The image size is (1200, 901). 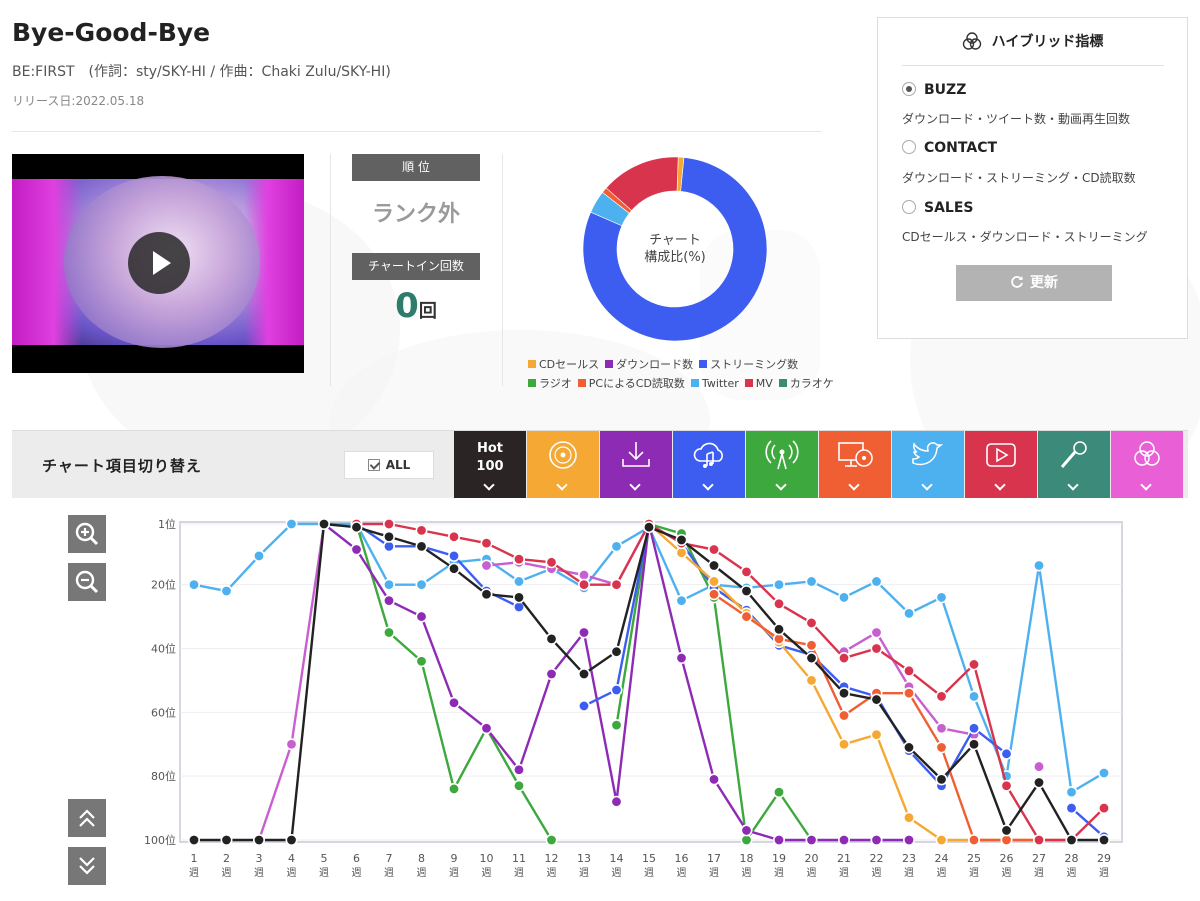 I want to click on radio-buzz, so click(x=909, y=89).